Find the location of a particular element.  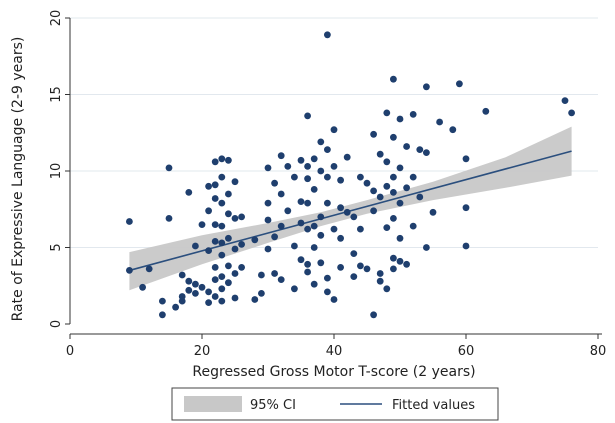

x-tick-label: 60 is located at coordinates (466, 351).